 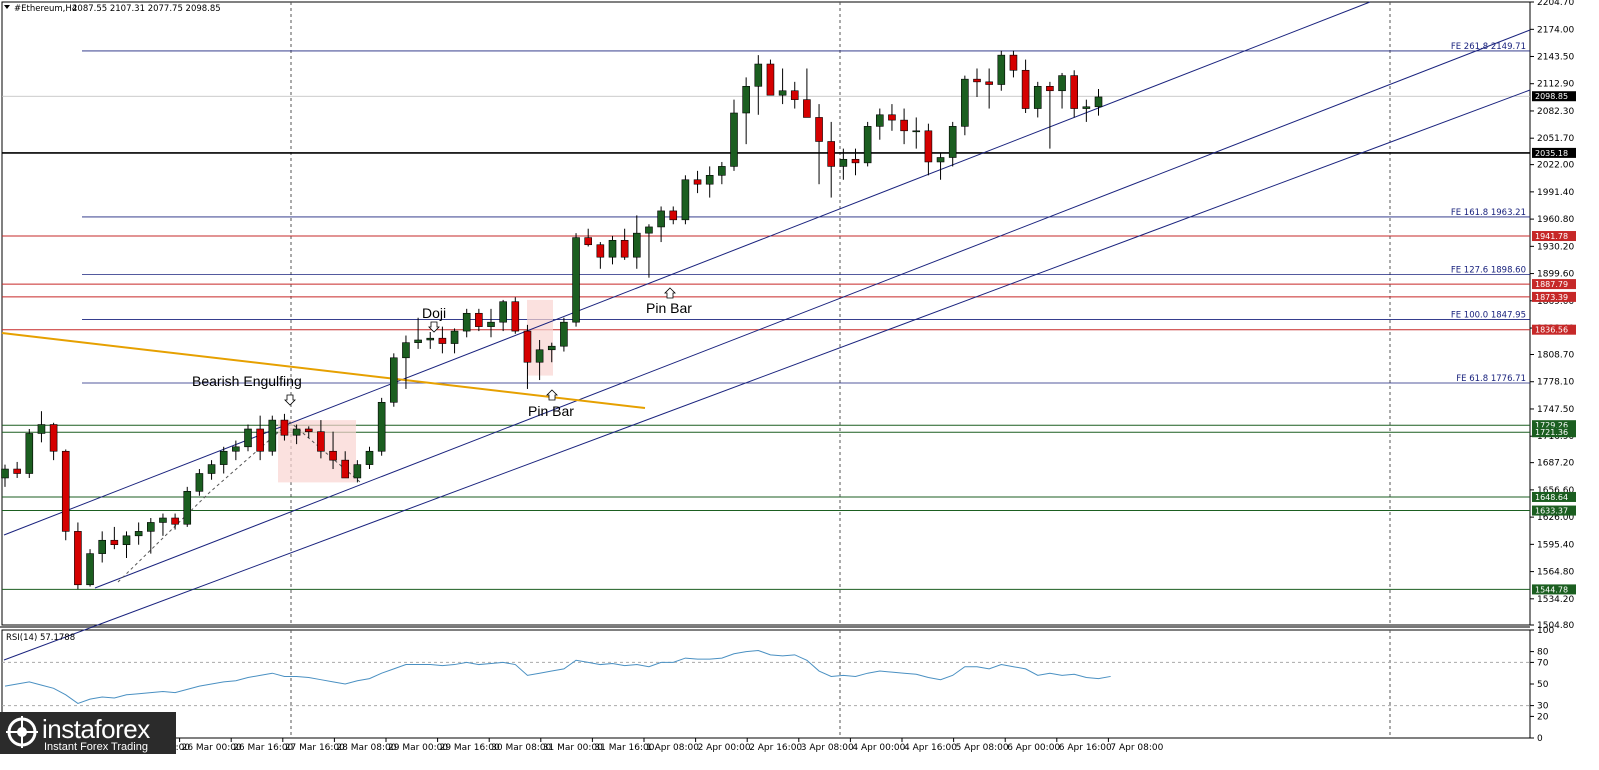 What do you see at coordinates (1555, 220) in the screenshot?
I see `price-tick-label: 1960.80` at bounding box center [1555, 220].